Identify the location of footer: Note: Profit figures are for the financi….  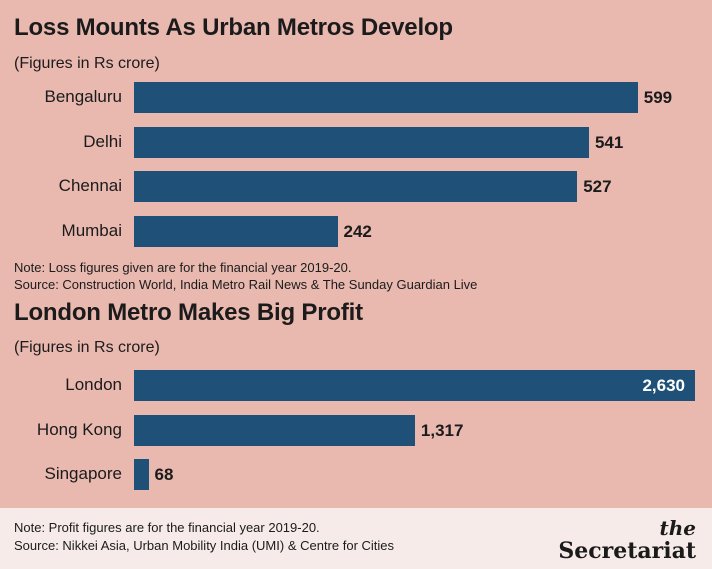
(356, 538).